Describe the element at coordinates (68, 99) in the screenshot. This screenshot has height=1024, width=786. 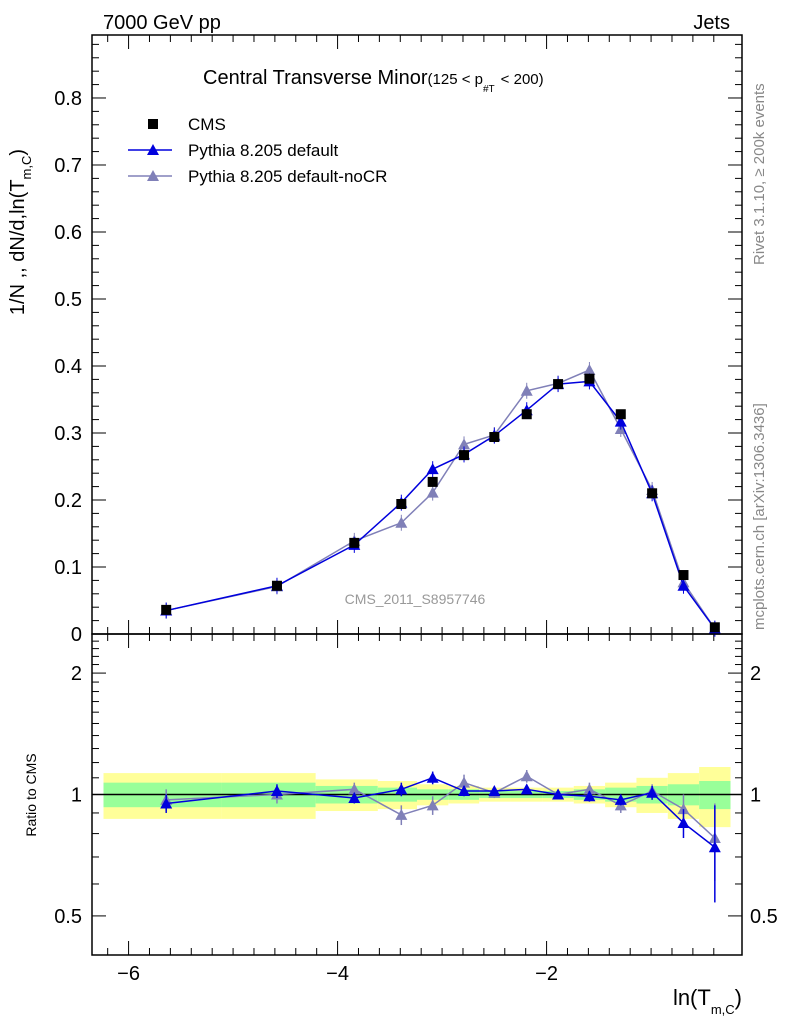
I see `y-tick-label: 0.8` at that location.